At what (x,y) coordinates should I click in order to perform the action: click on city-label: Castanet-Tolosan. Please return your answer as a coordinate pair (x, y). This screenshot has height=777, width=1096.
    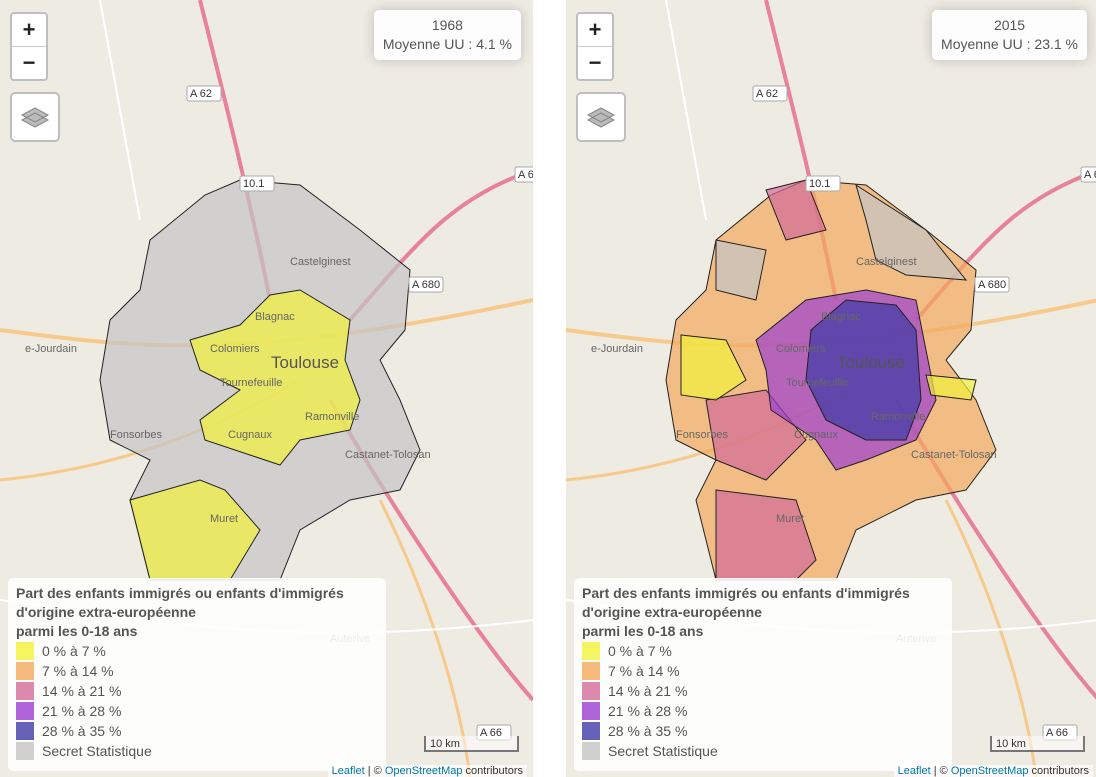
    Looking at the image, I should click on (388, 455).